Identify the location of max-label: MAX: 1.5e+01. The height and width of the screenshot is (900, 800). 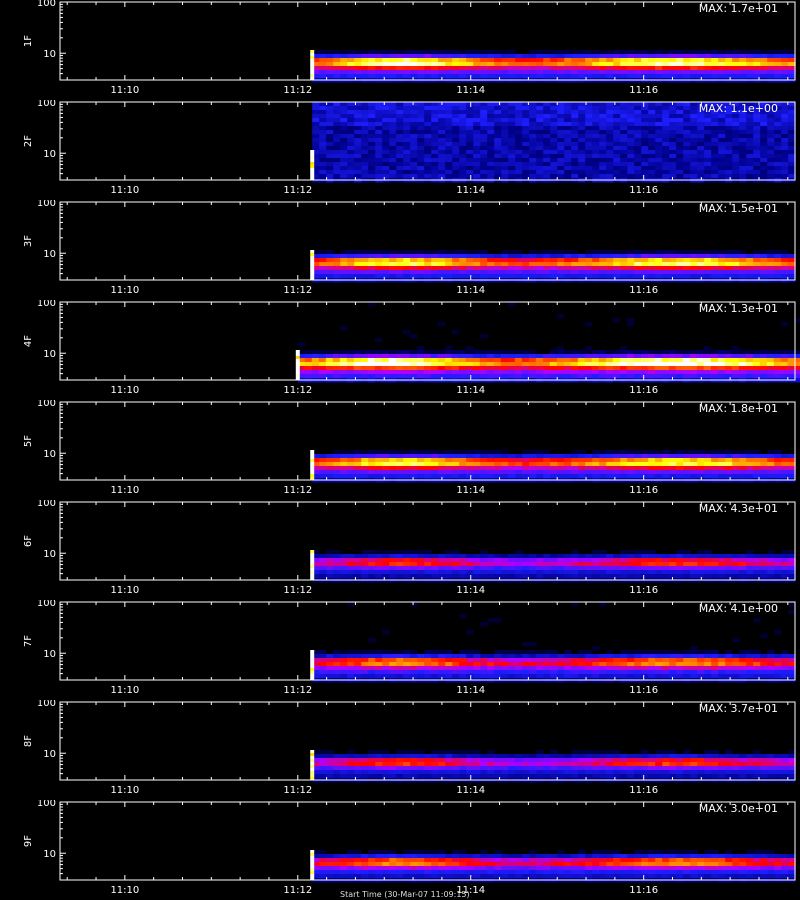
(738, 208).